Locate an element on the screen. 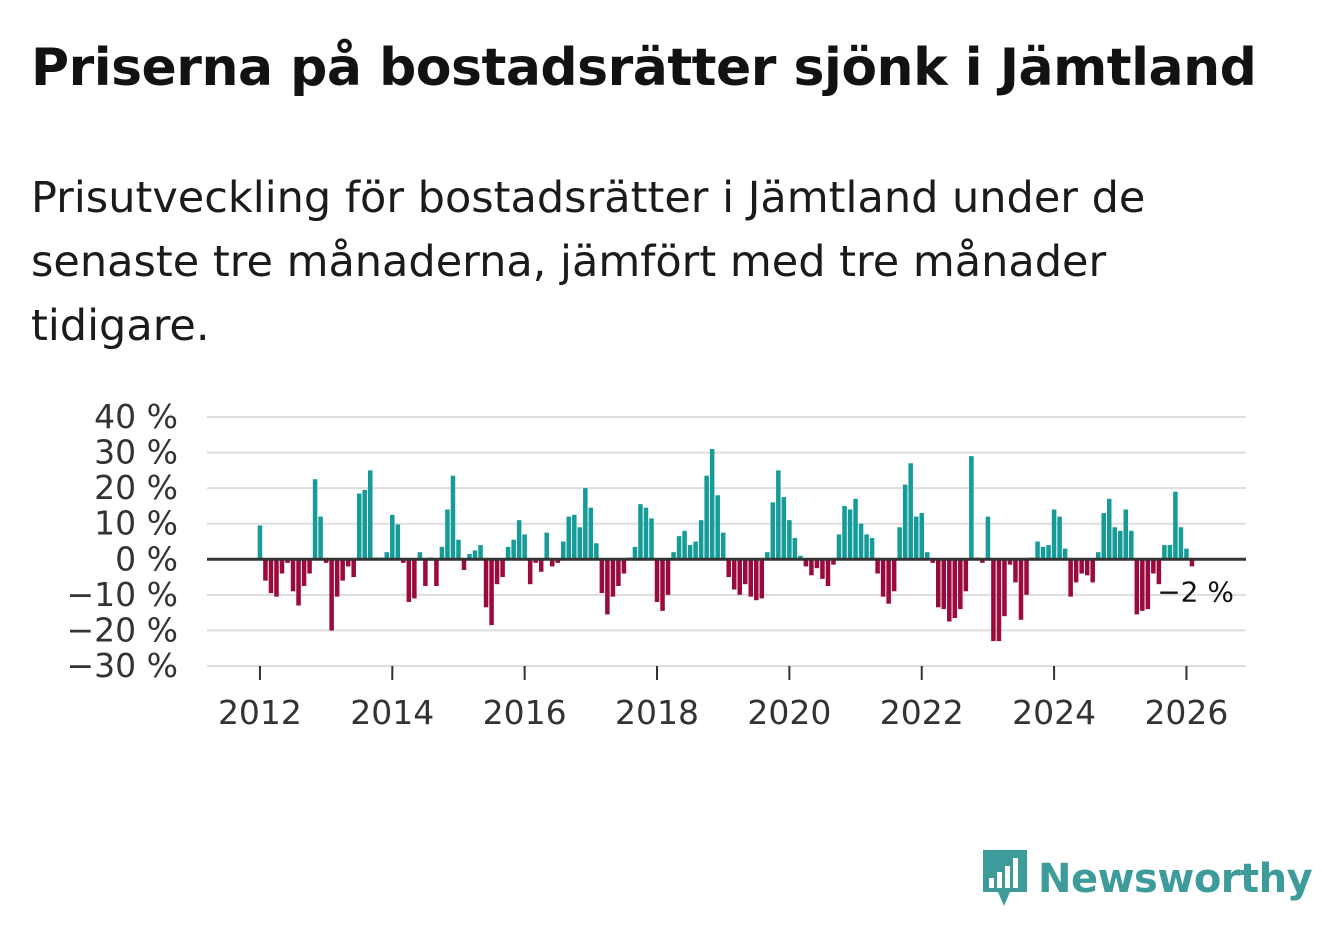 The height and width of the screenshot is (939, 1322). x-tick-label: 2014 is located at coordinates (392, 712).